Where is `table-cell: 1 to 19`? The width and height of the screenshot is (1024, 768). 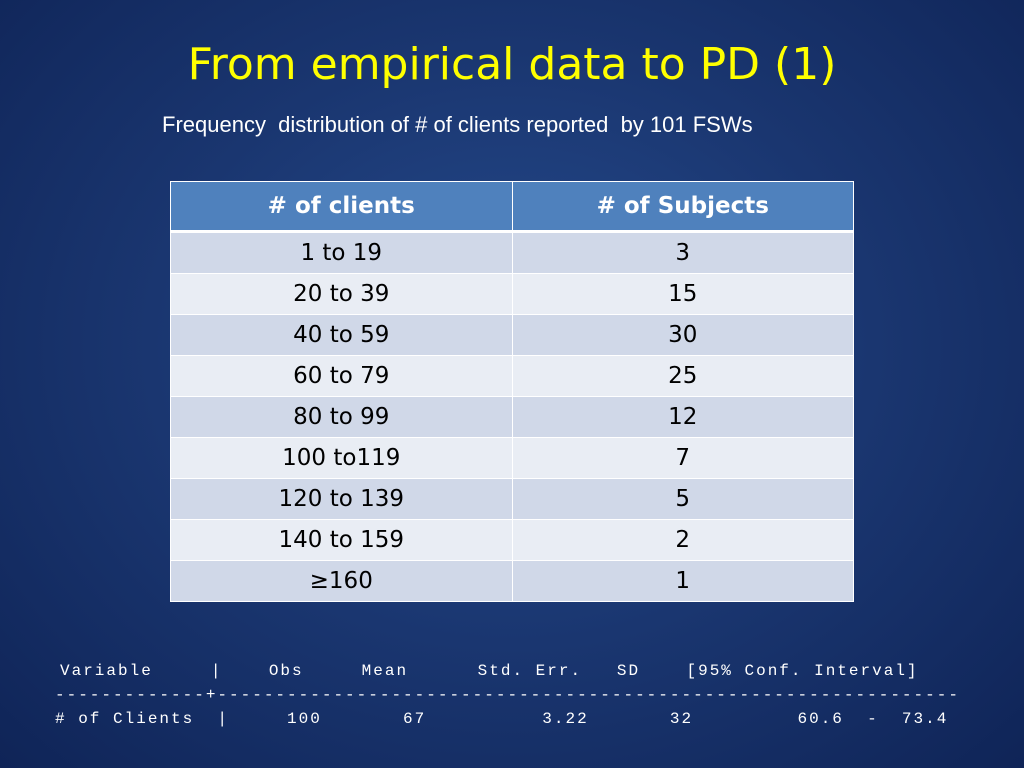
table-cell: 1 to 19 is located at coordinates (341, 252).